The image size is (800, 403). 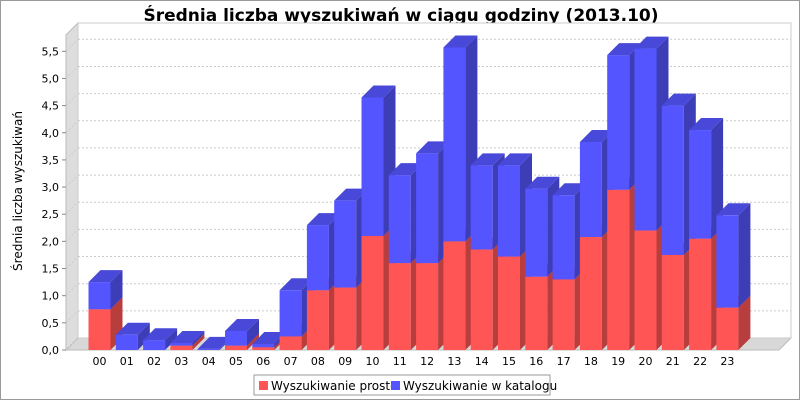 I want to click on y-tick-label: 2,5, so click(x=51, y=214).